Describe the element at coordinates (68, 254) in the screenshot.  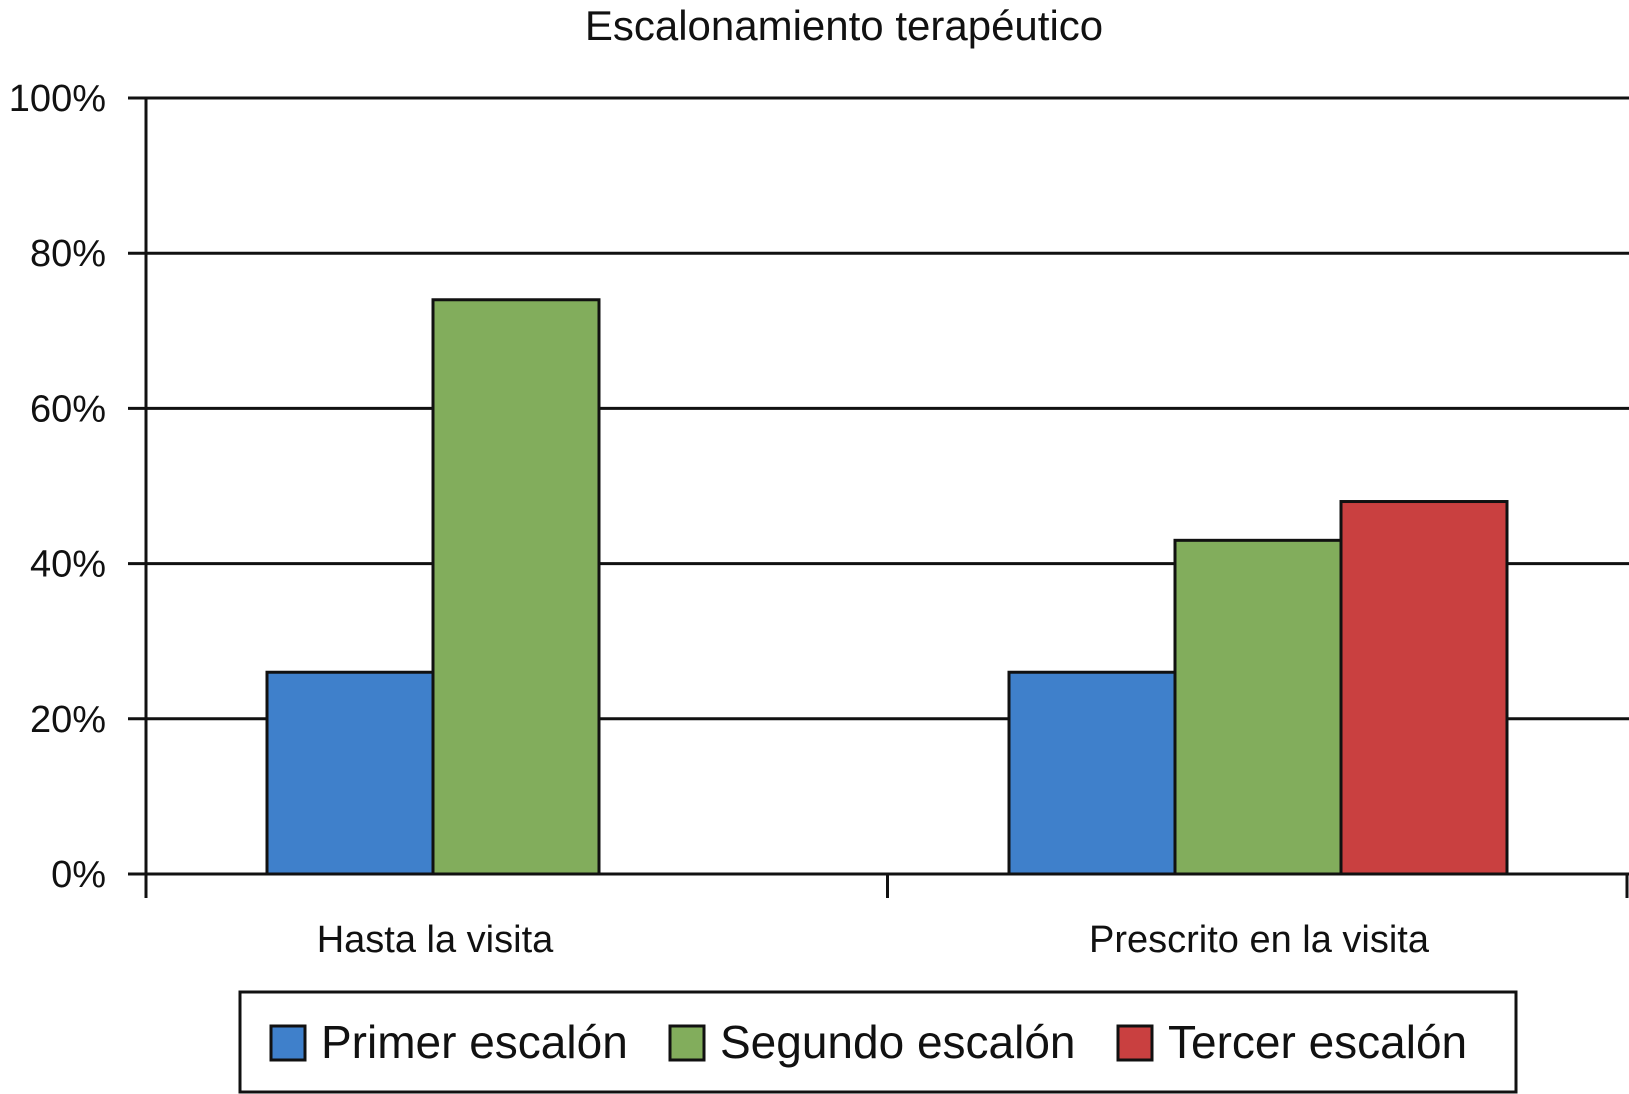
I see `y-tick-label: 80%` at that location.